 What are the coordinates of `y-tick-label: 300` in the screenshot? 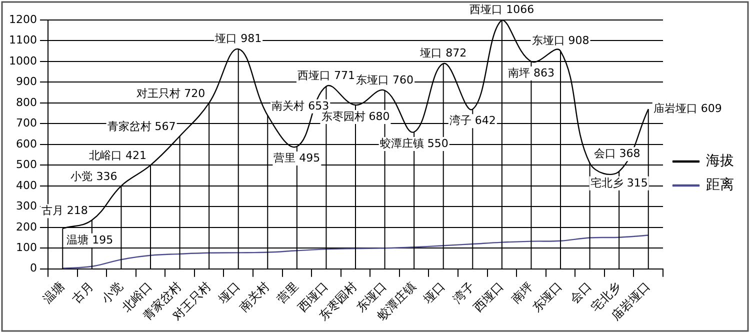 It's located at (26, 206).